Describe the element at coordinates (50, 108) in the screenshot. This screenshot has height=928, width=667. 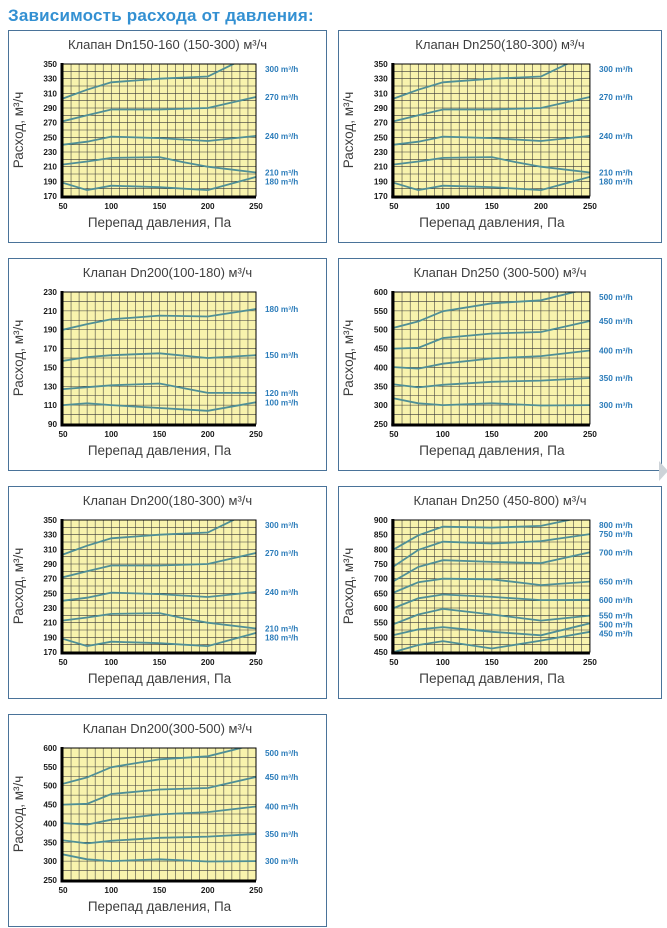
I see `svg-text: 290` at that location.